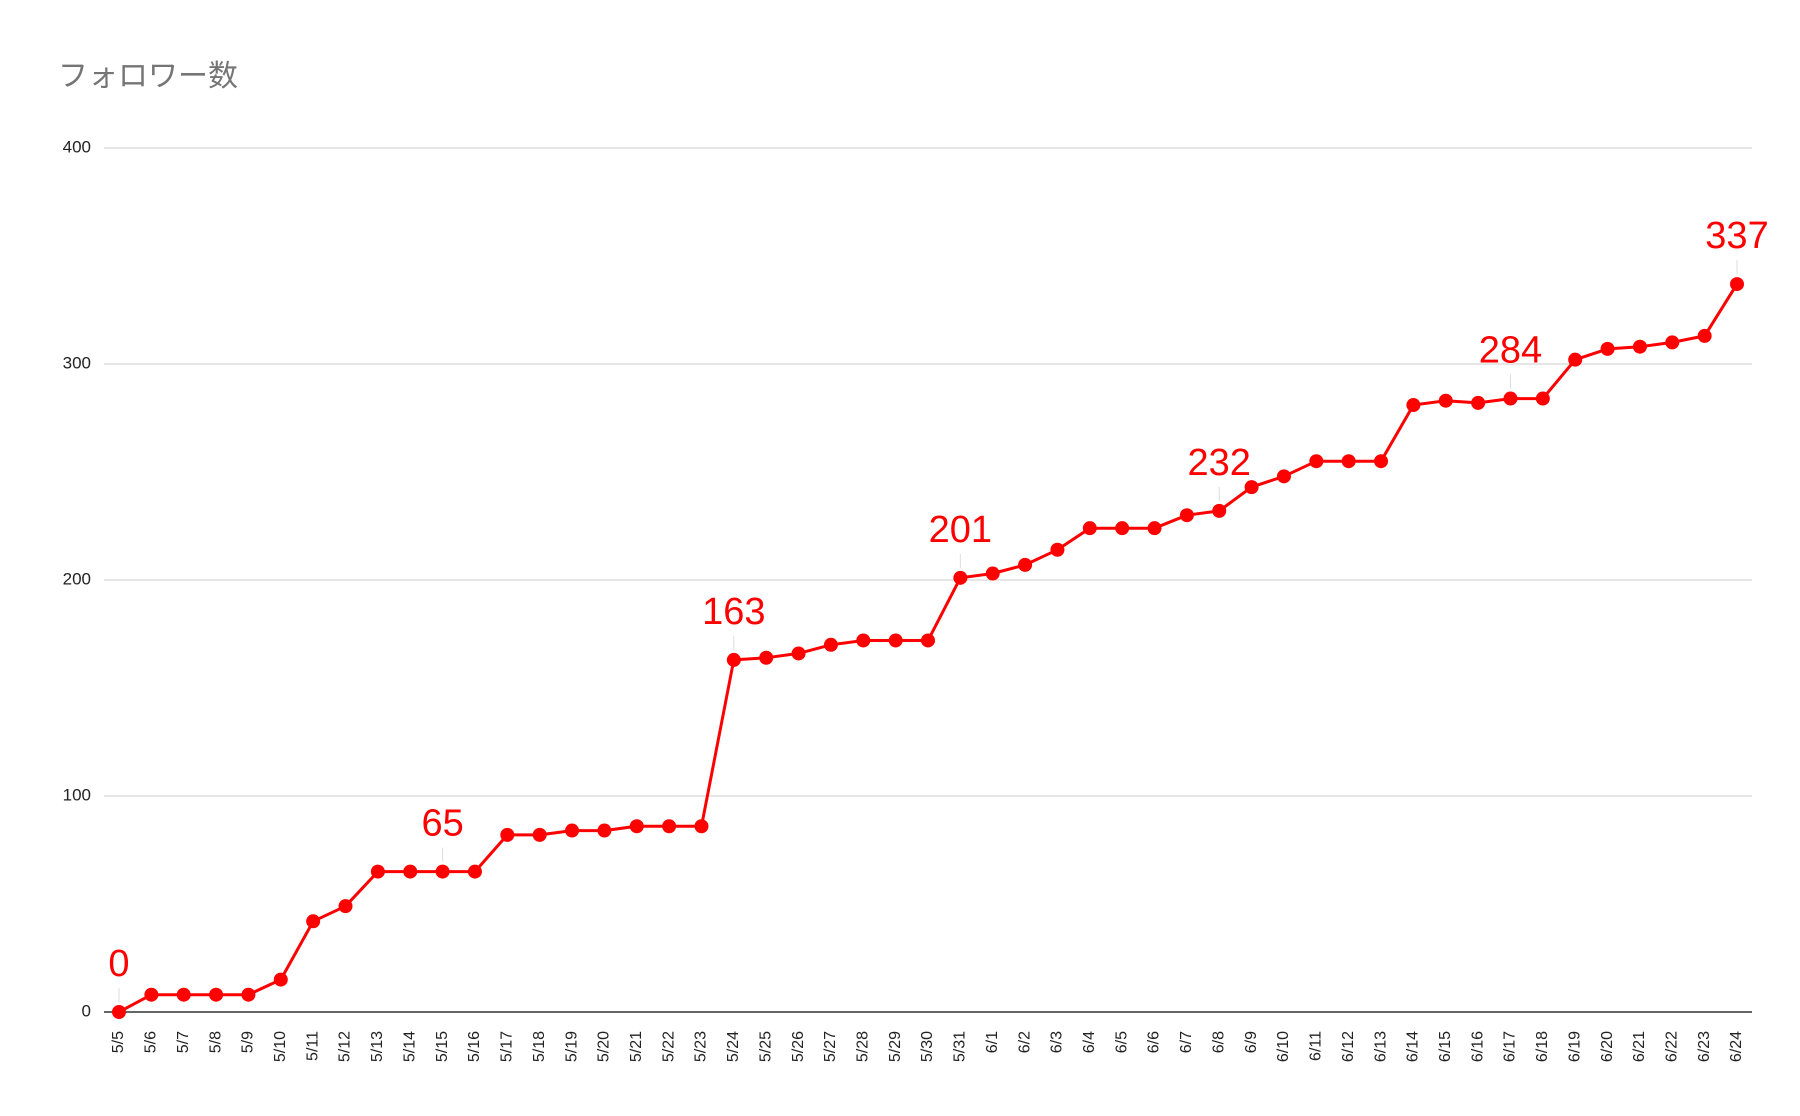 This screenshot has height=1116, width=1800. What do you see at coordinates (1251, 1042) in the screenshot?
I see `x-tick-label: 6/9` at bounding box center [1251, 1042].